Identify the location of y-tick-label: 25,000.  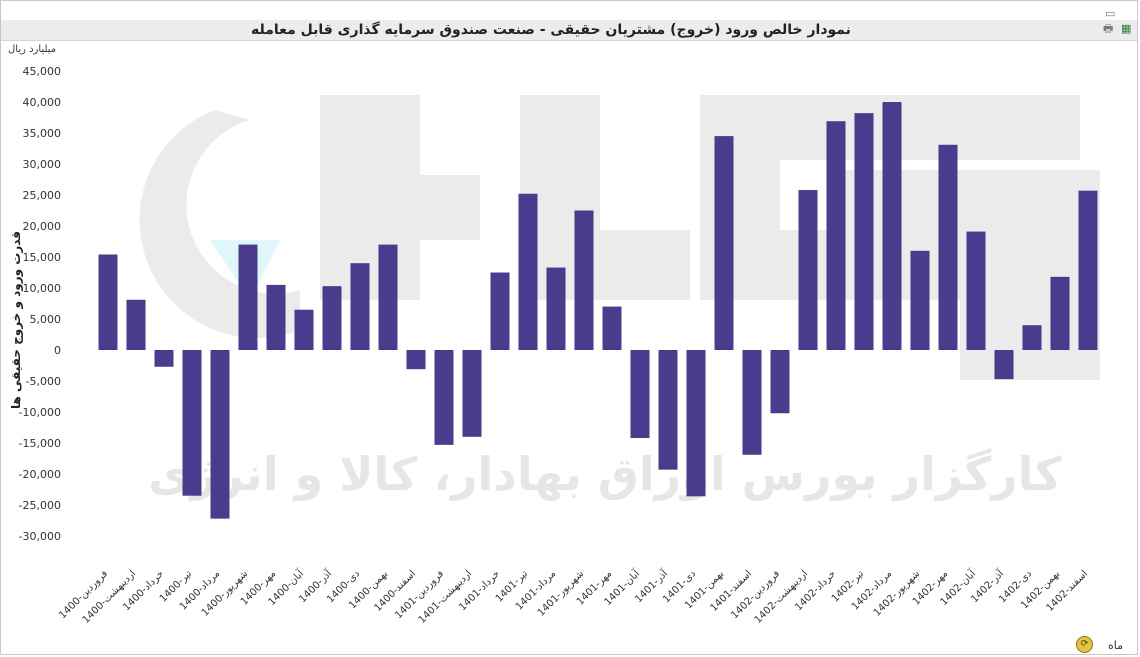
(42, 195).